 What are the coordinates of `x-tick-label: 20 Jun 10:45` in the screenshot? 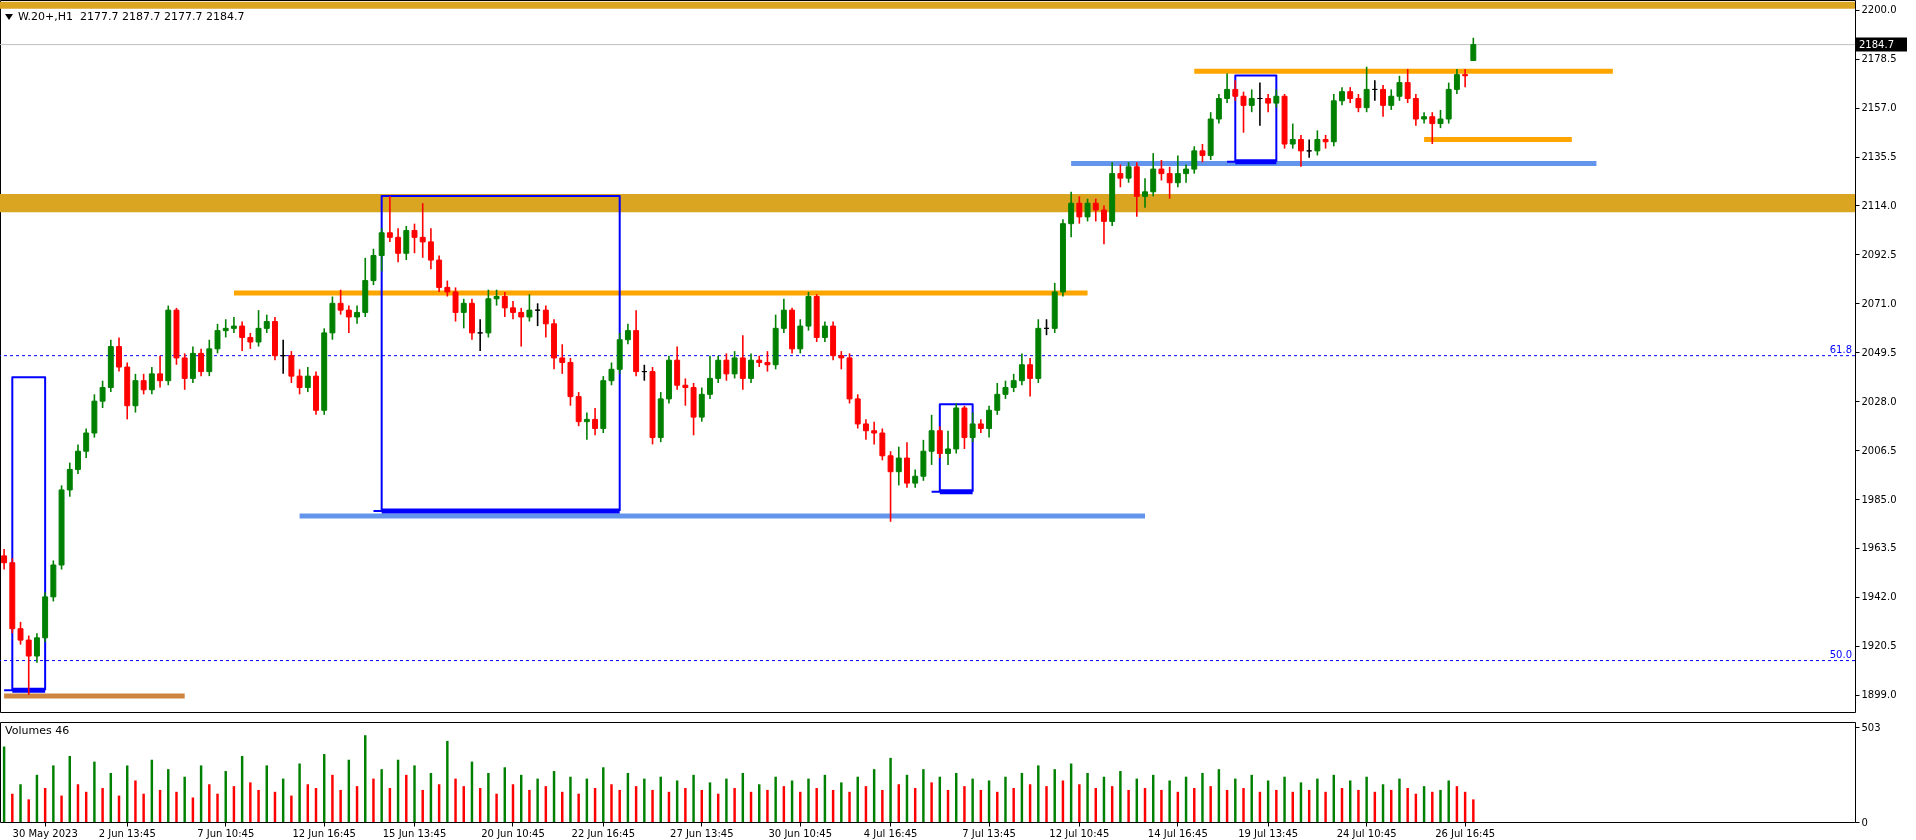 It's located at (513, 833).